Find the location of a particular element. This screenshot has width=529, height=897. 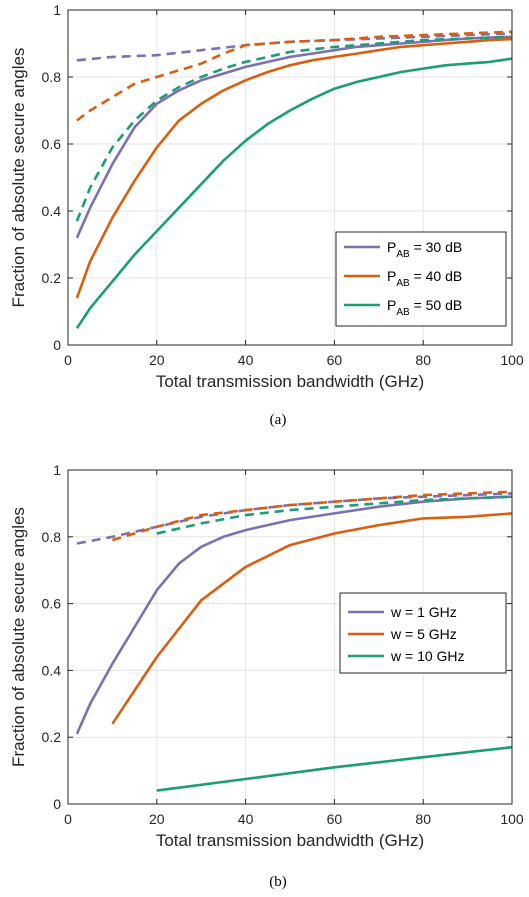

panel-caption: (a) is located at coordinates (278, 420).